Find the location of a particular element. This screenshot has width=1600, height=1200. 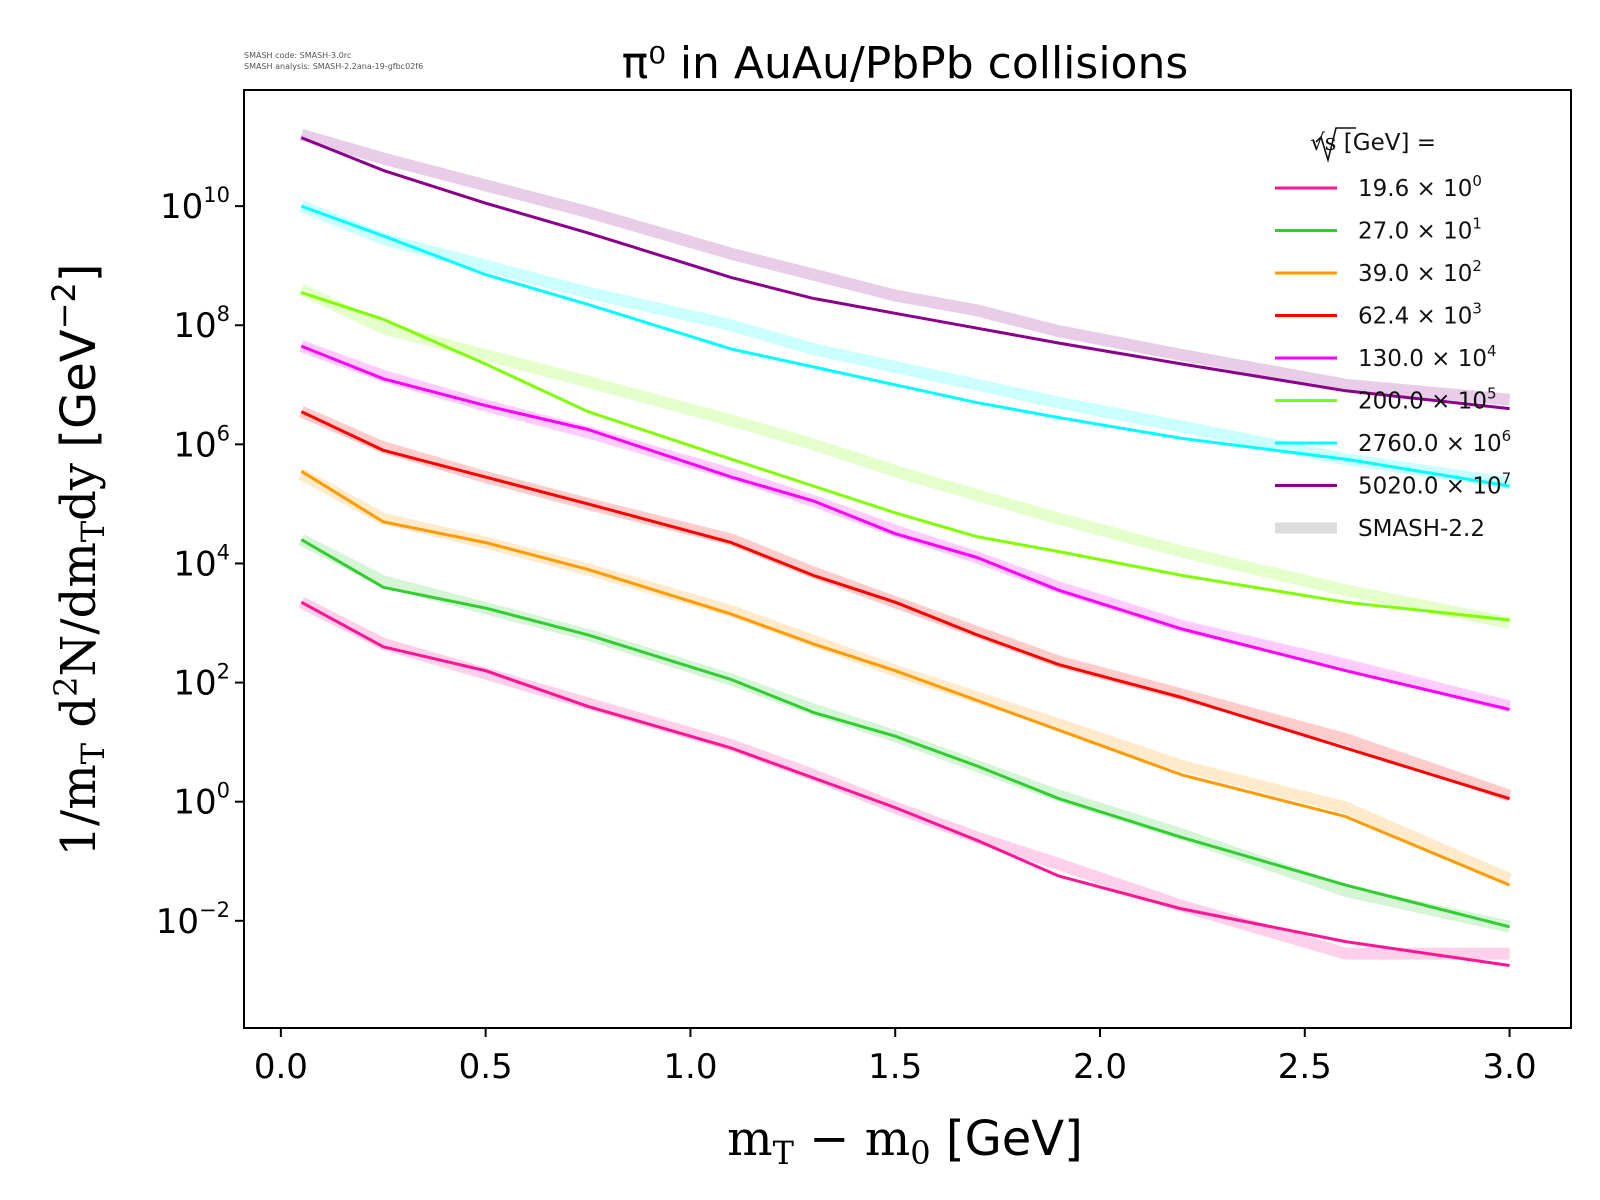

x-tick-label-3: 1.5 is located at coordinates (895, 1067).